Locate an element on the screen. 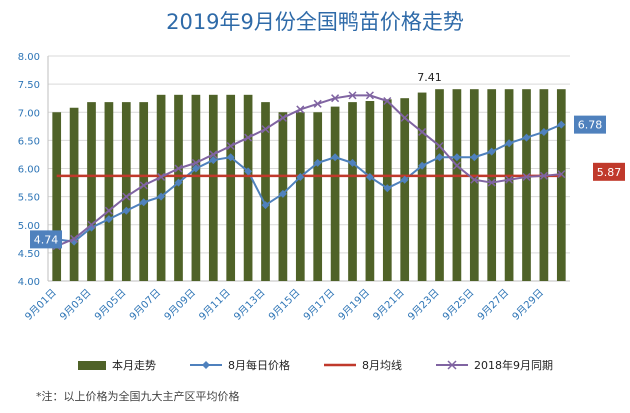 This screenshot has width=630, height=413. start-daily-callout-box is located at coordinates (46, 239).